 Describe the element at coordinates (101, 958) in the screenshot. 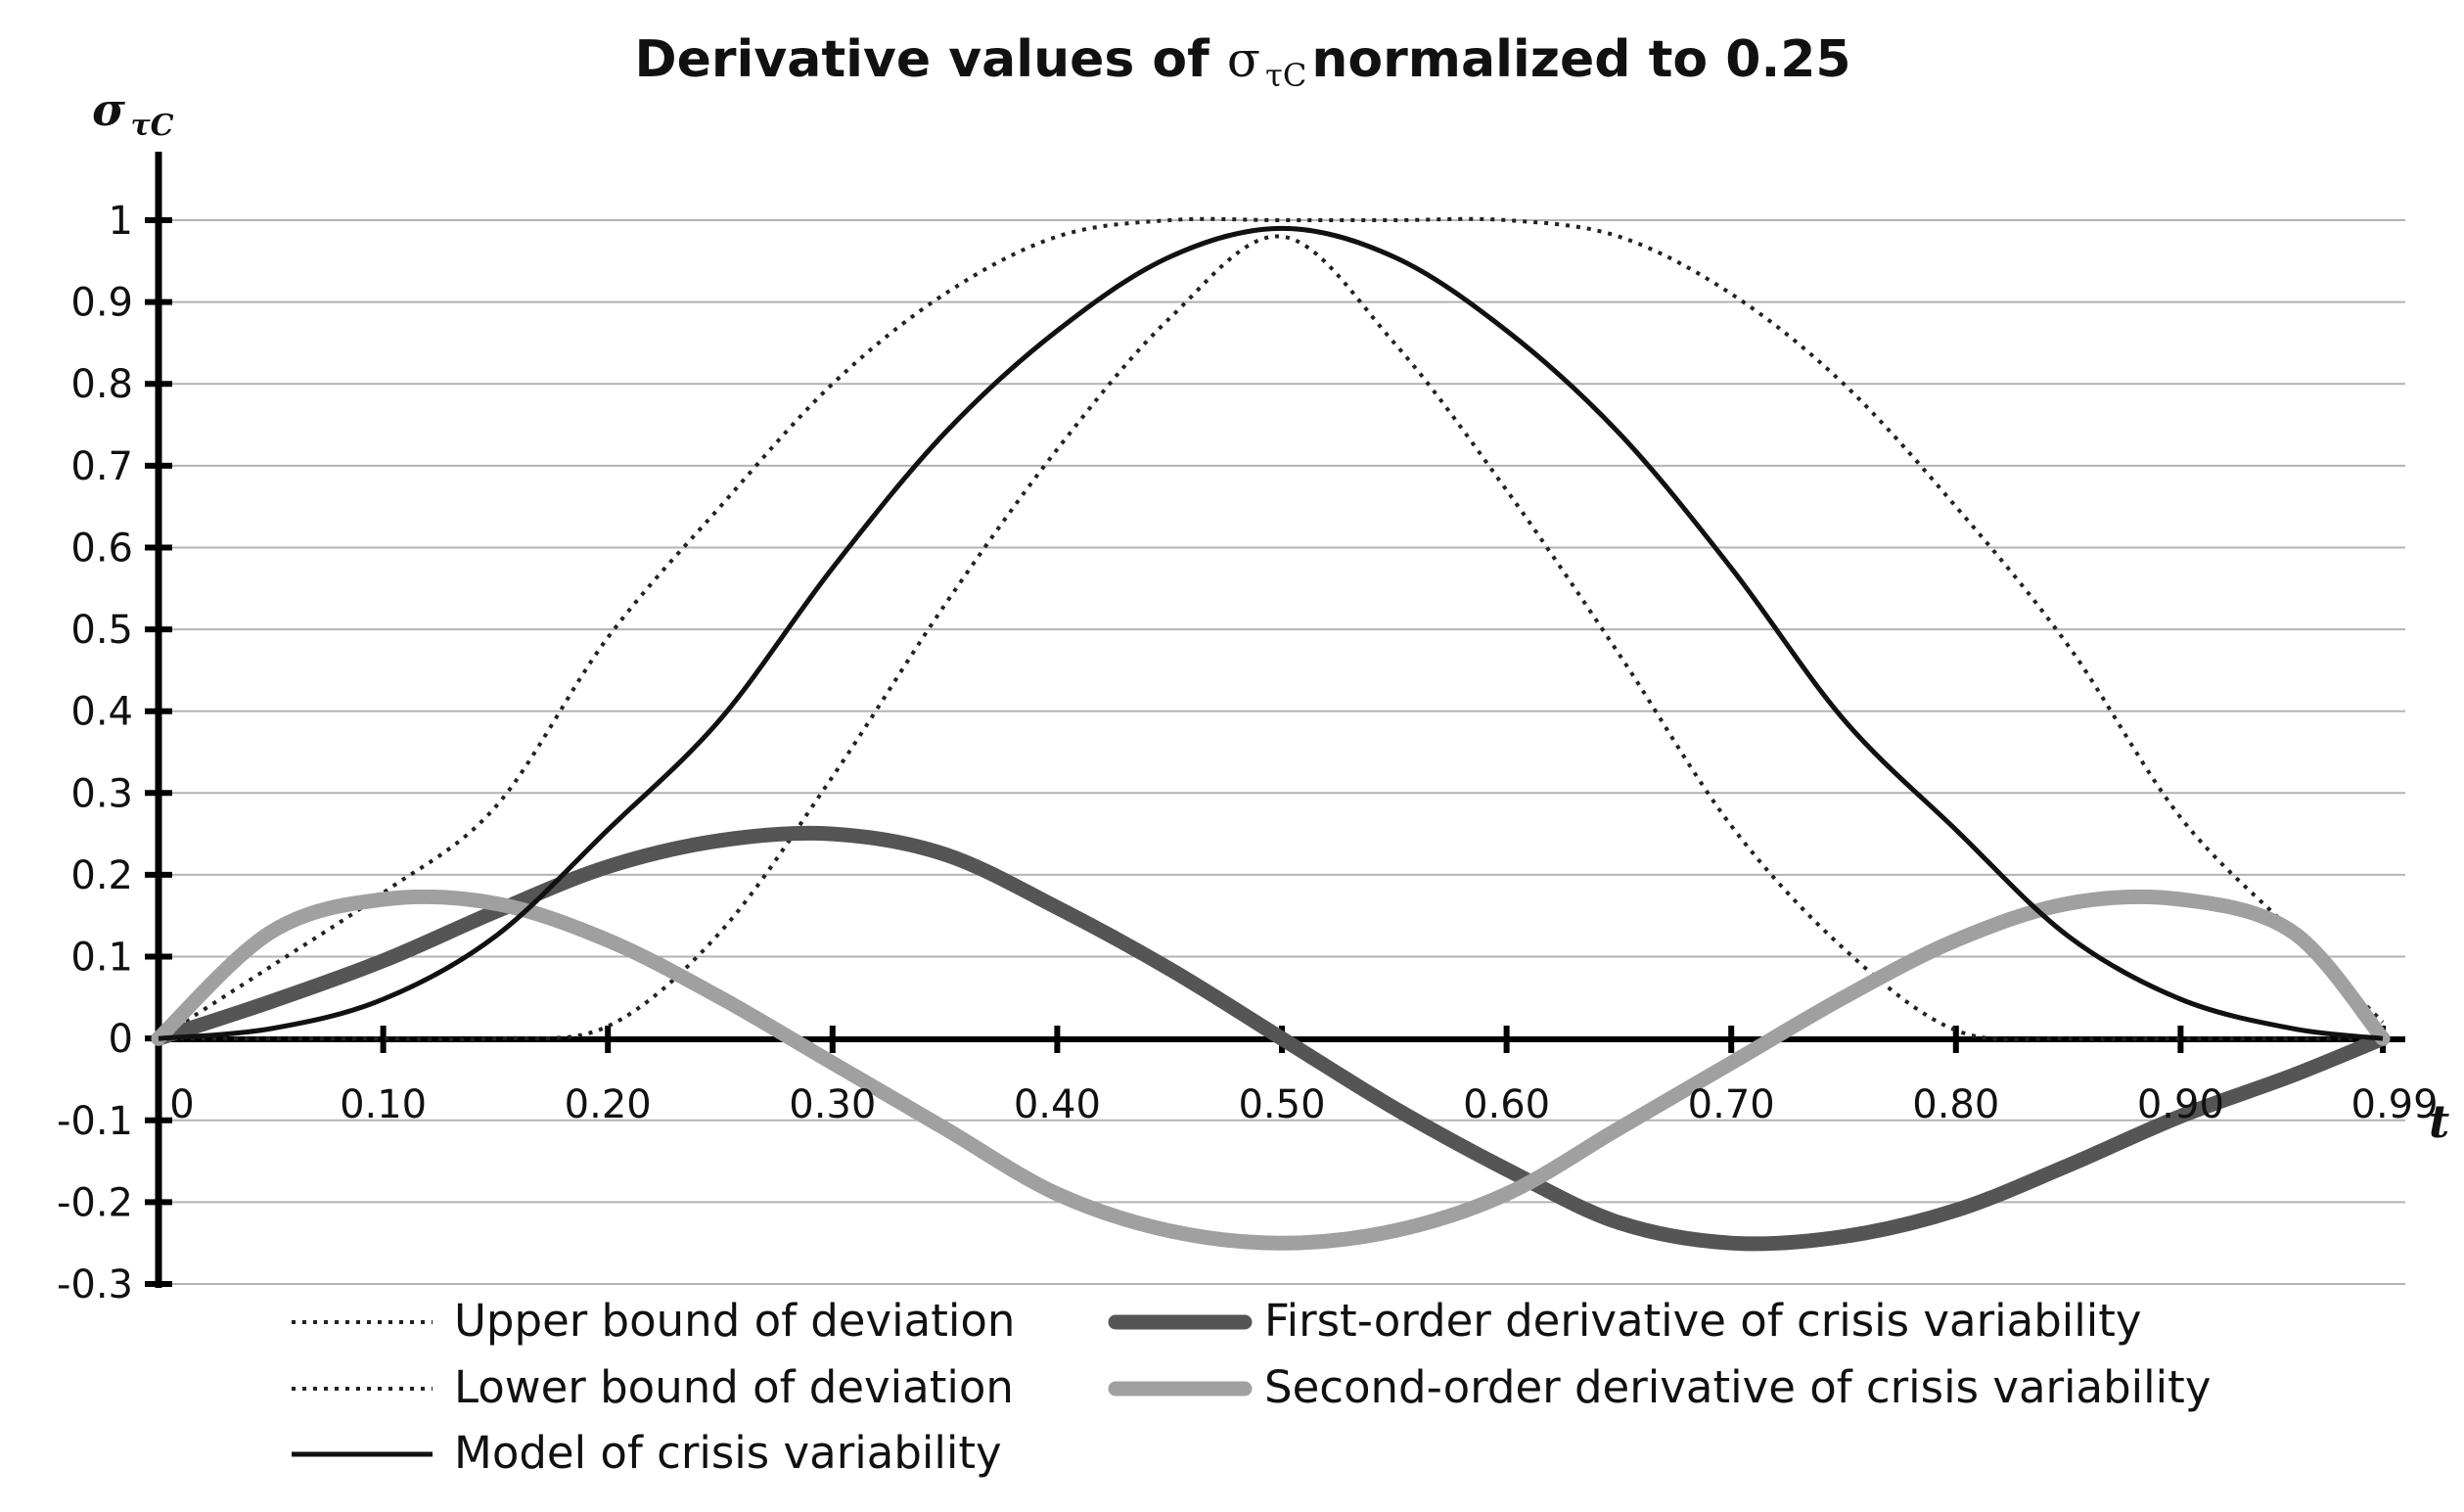

I see `y-tick-label: 0.1` at that location.